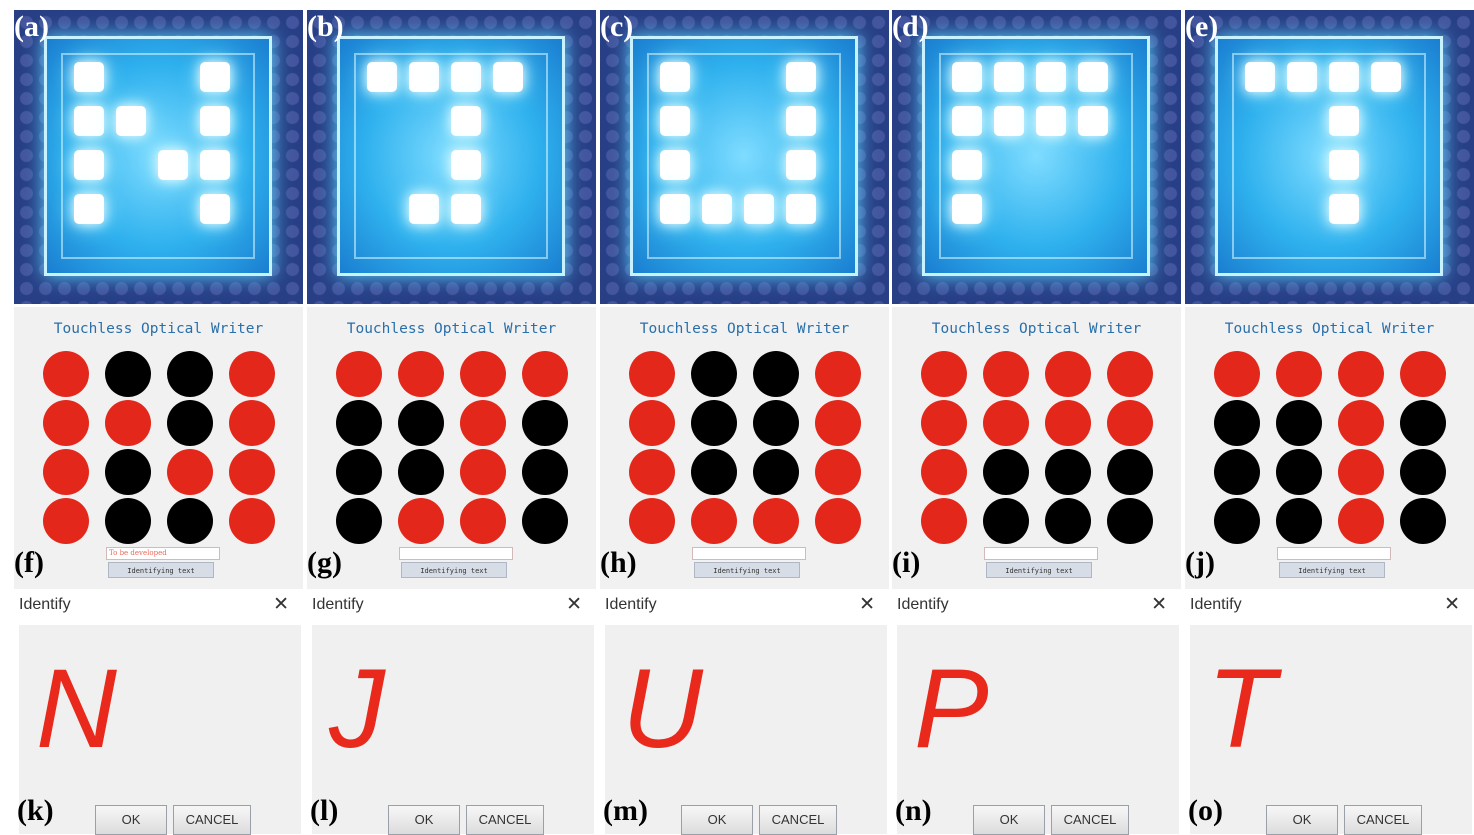 This screenshot has height=835, width=1474. What do you see at coordinates (1038, 730) in the screenshot?
I see `dialog-body: P OK CANCEL` at bounding box center [1038, 730].